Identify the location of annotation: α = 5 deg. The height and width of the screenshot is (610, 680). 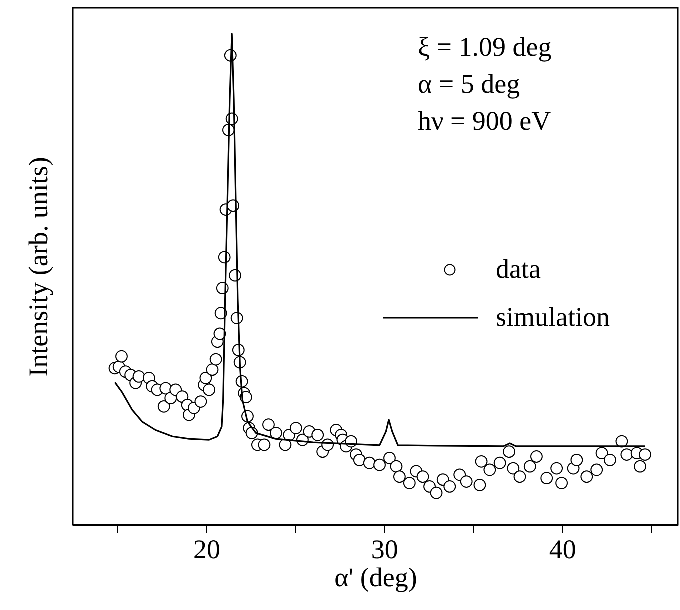
(469, 84).